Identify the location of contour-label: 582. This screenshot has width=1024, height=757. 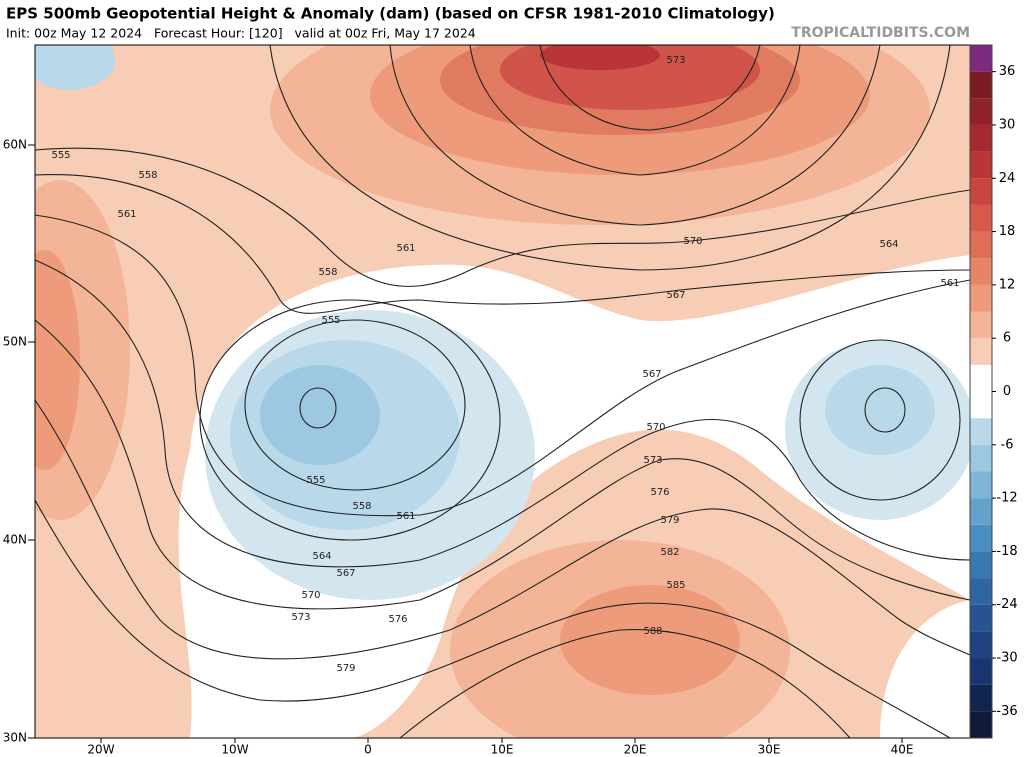
(669, 552).